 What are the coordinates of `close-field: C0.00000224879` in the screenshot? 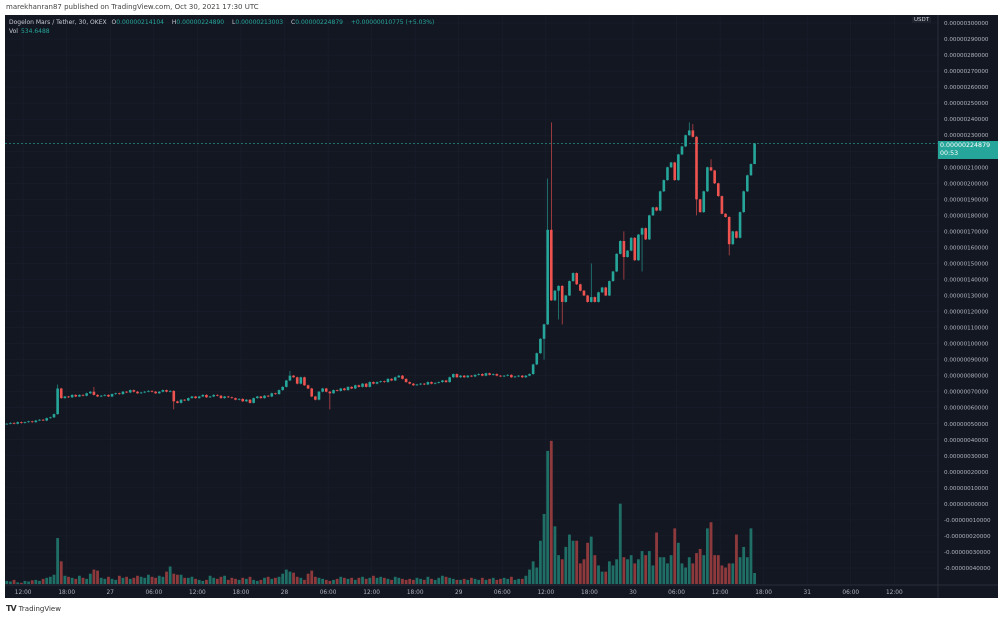 It's located at (318, 22).